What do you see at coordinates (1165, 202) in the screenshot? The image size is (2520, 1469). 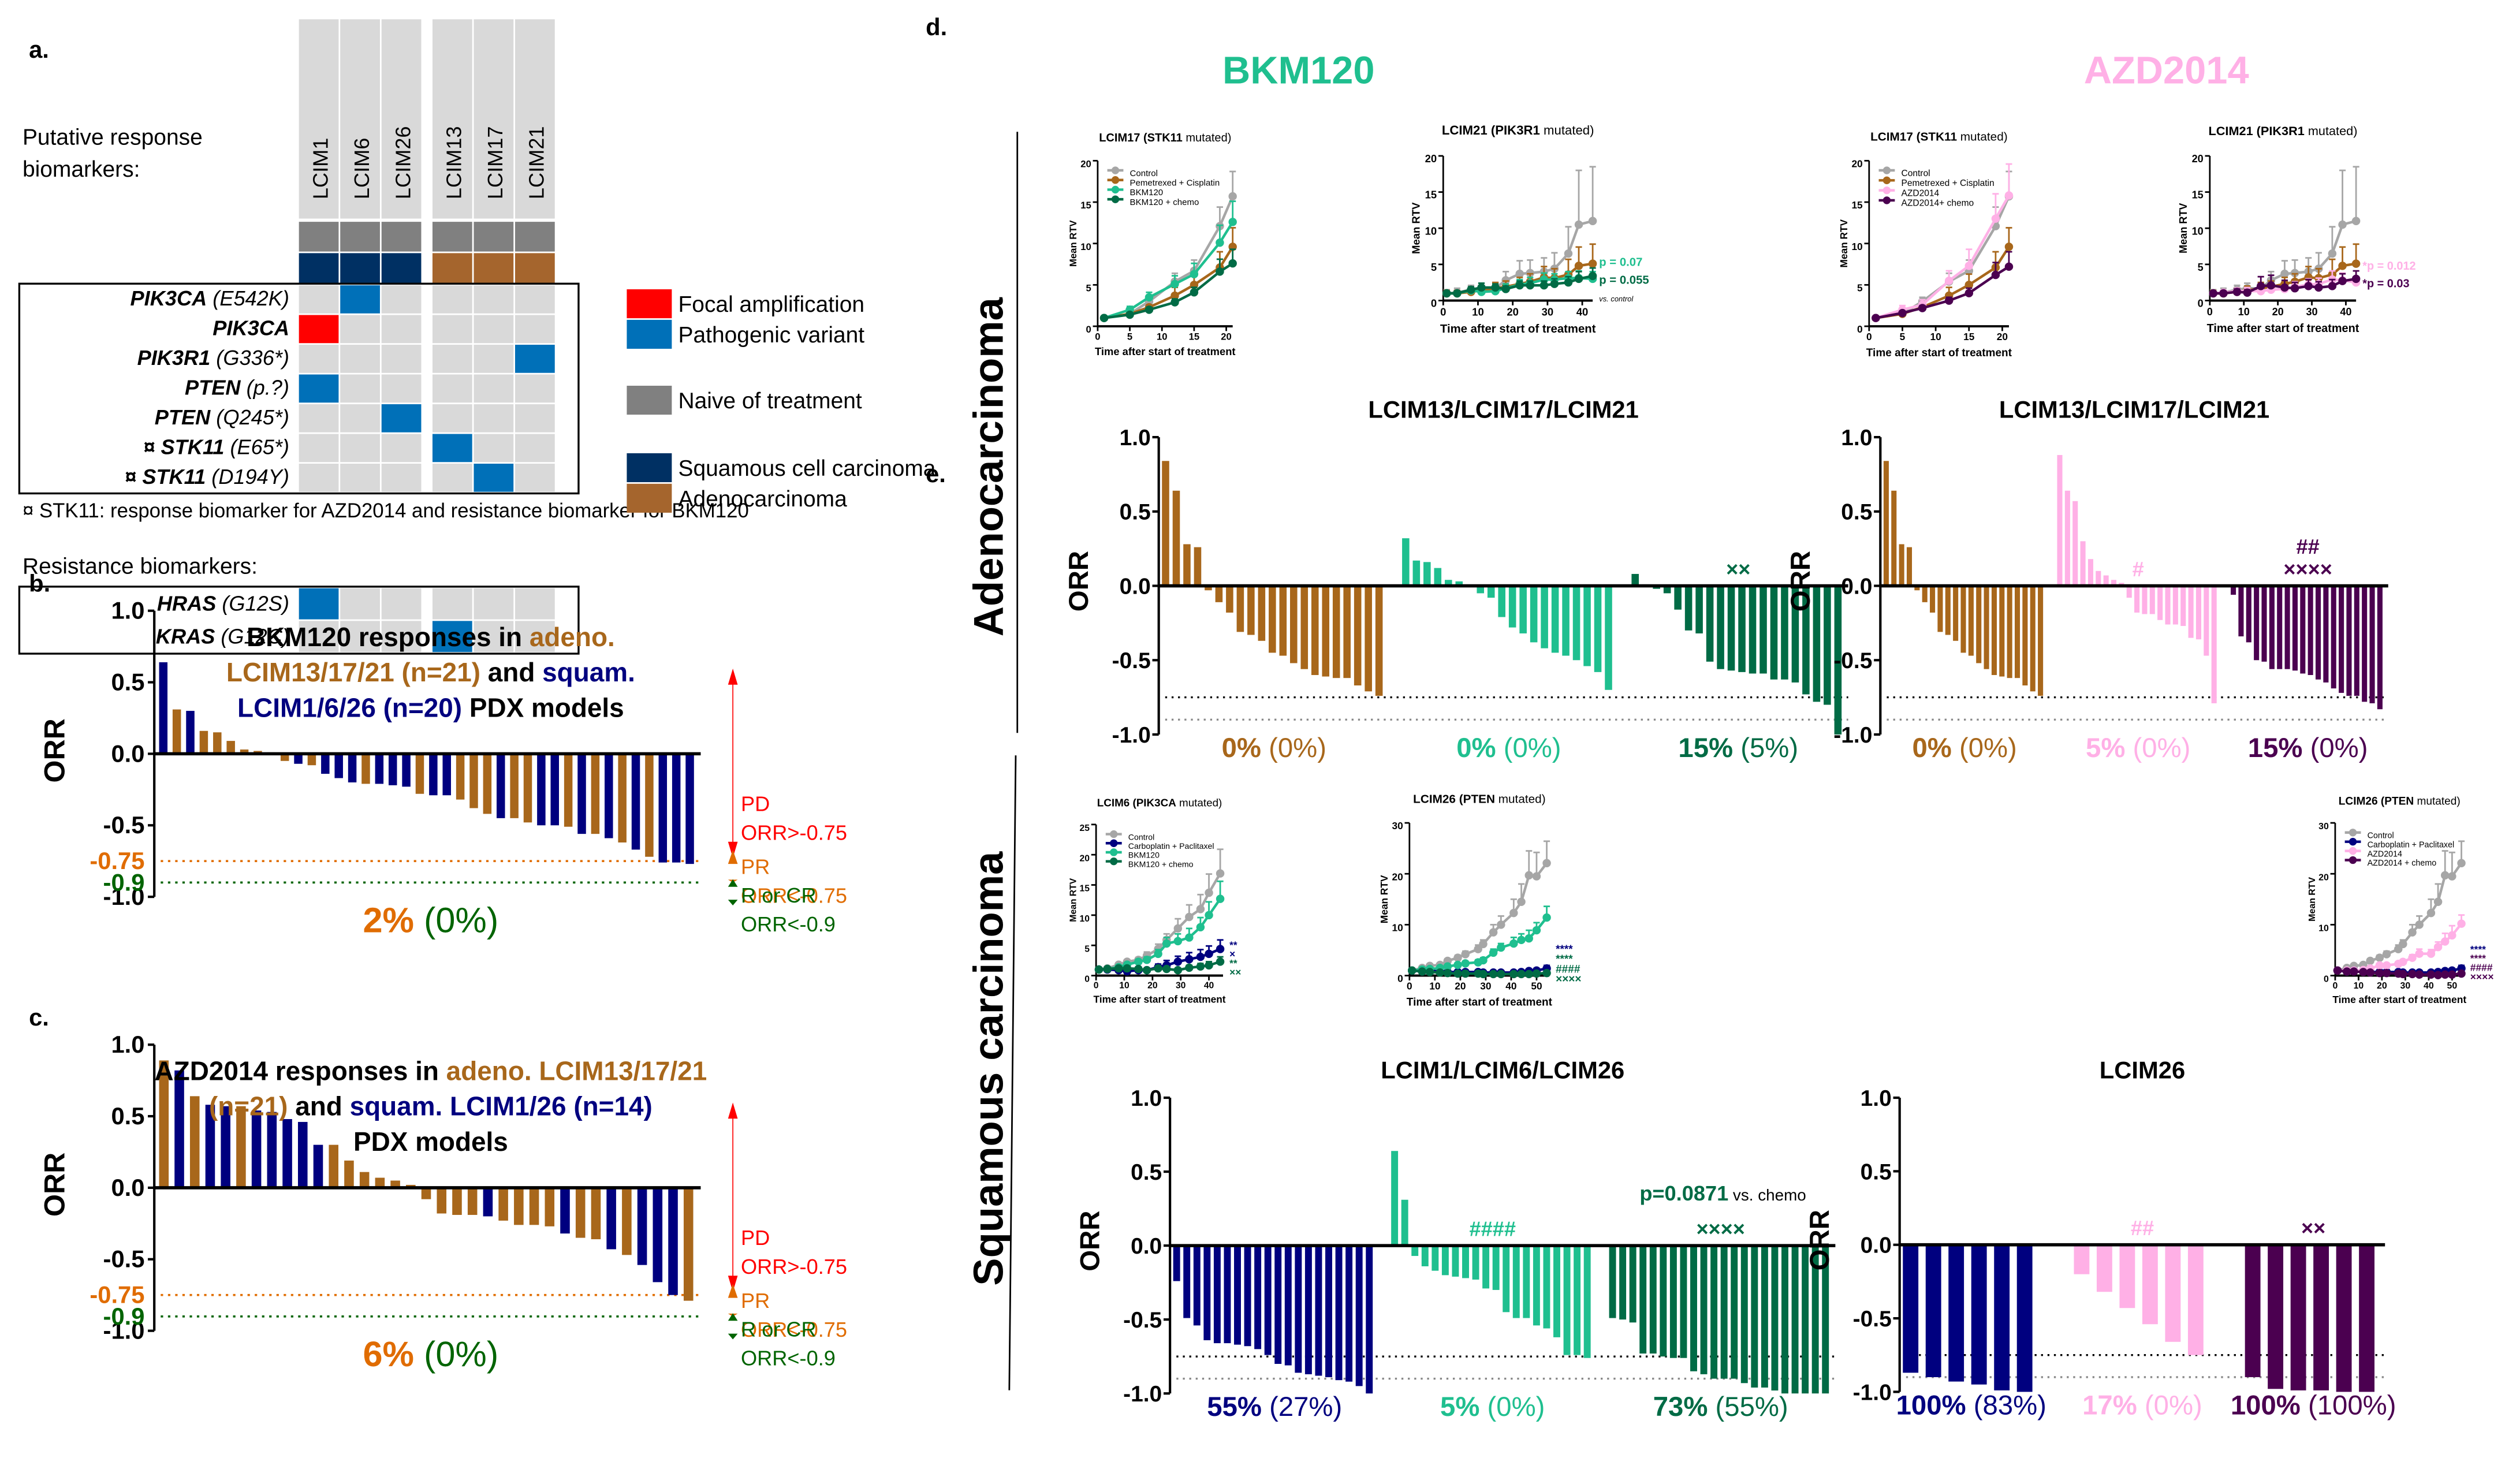 I see `legend-label: BKM120 + chemo` at bounding box center [1165, 202].